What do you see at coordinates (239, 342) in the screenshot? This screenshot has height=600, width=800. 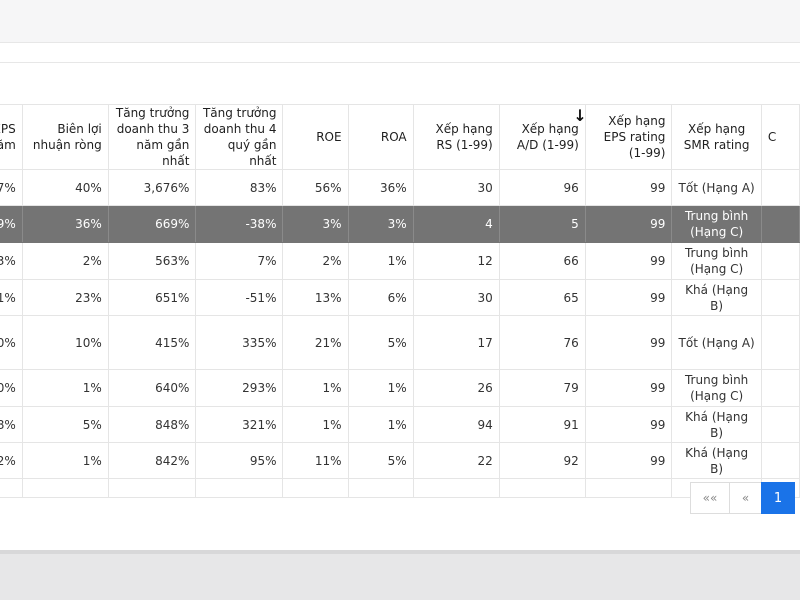 I see `table-cell: 335%` at bounding box center [239, 342].